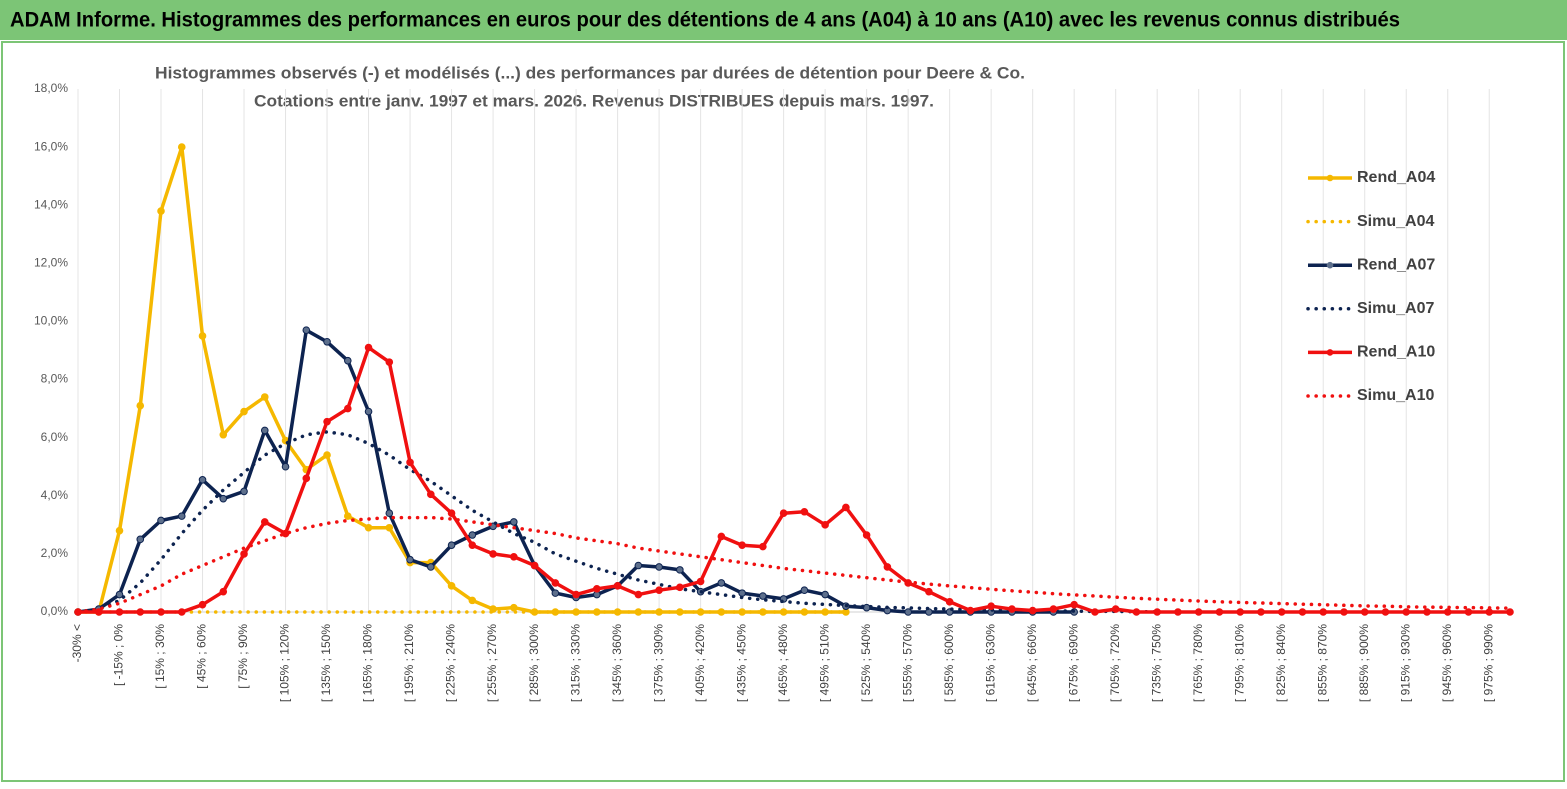  What do you see at coordinates (1156, 663) in the screenshot?
I see `x-tick-label: [ 735% ; 750%` at bounding box center [1156, 663].